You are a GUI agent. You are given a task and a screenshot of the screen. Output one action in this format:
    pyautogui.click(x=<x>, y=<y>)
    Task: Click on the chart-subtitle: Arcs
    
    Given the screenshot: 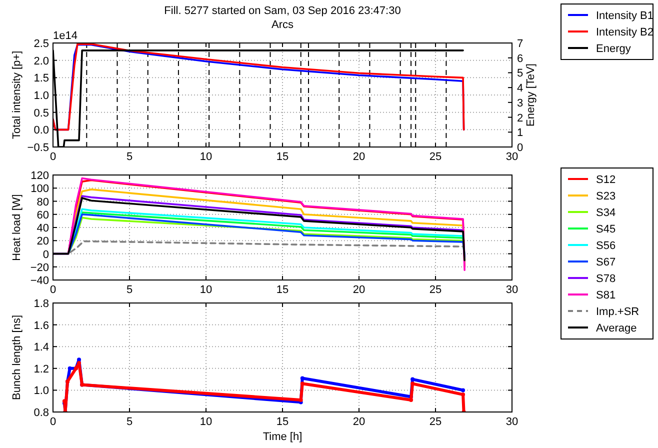 What is the action you would take?
    pyautogui.click(x=283, y=25)
    